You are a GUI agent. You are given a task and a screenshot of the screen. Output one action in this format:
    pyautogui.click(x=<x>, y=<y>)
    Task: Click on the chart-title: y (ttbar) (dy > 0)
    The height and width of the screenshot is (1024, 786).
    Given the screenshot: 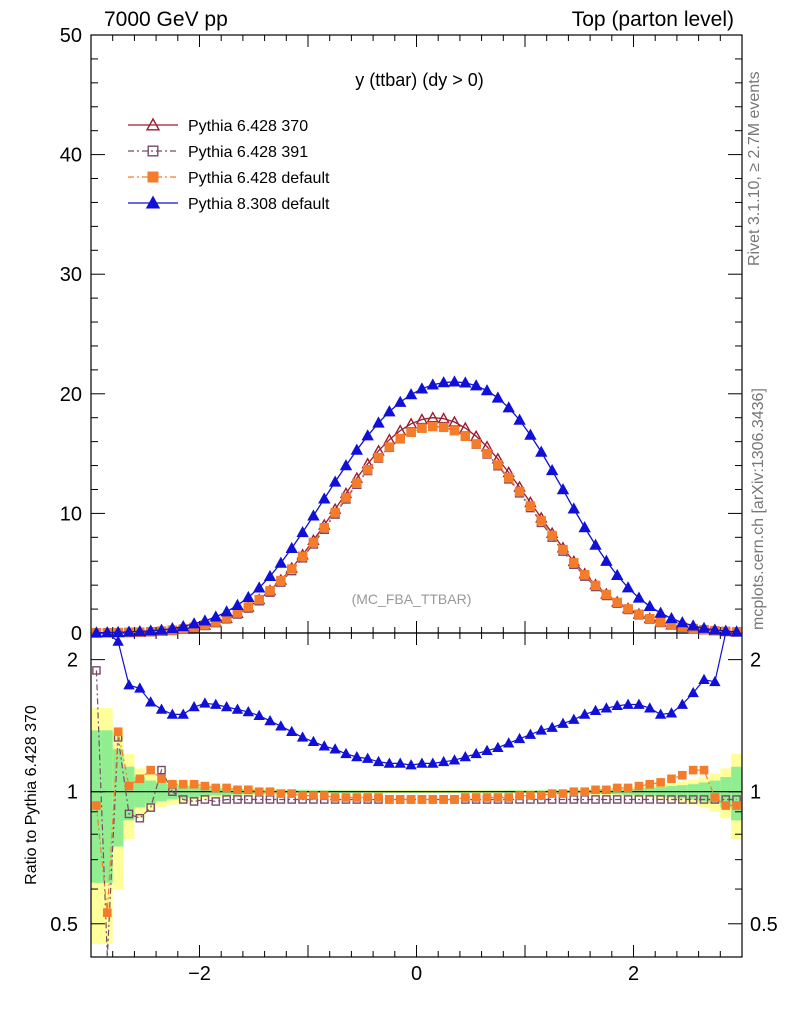 What is the action you would take?
    pyautogui.click(x=419, y=80)
    